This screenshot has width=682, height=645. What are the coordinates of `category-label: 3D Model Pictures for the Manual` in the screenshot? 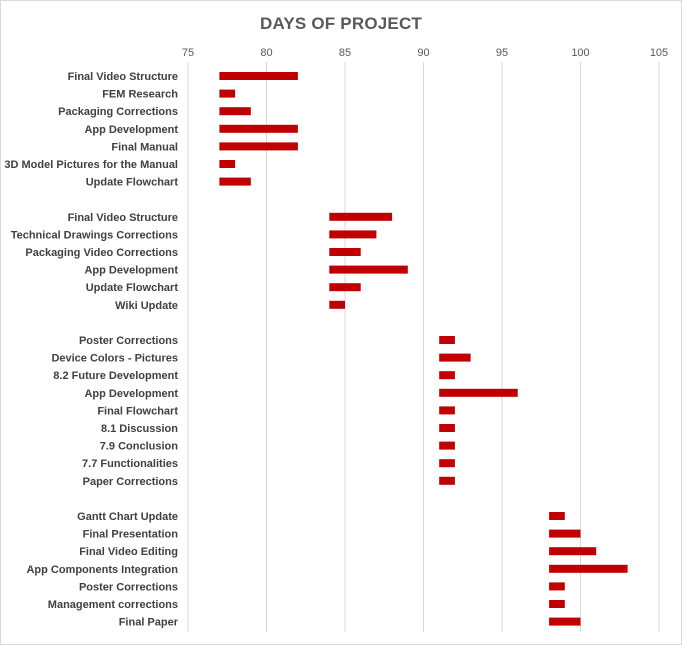 It's located at (91, 165).